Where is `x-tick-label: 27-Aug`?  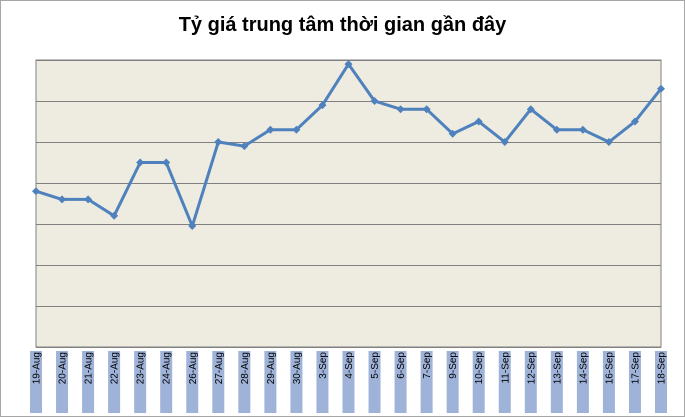 x-tick-label: 27-Aug is located at coordinates (219, 368).